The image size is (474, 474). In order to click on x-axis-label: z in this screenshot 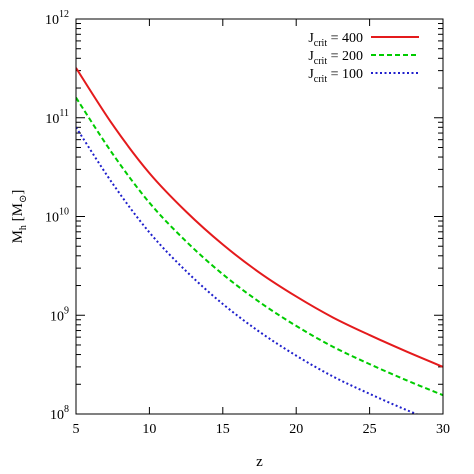, I will do `click(259, 462)`.